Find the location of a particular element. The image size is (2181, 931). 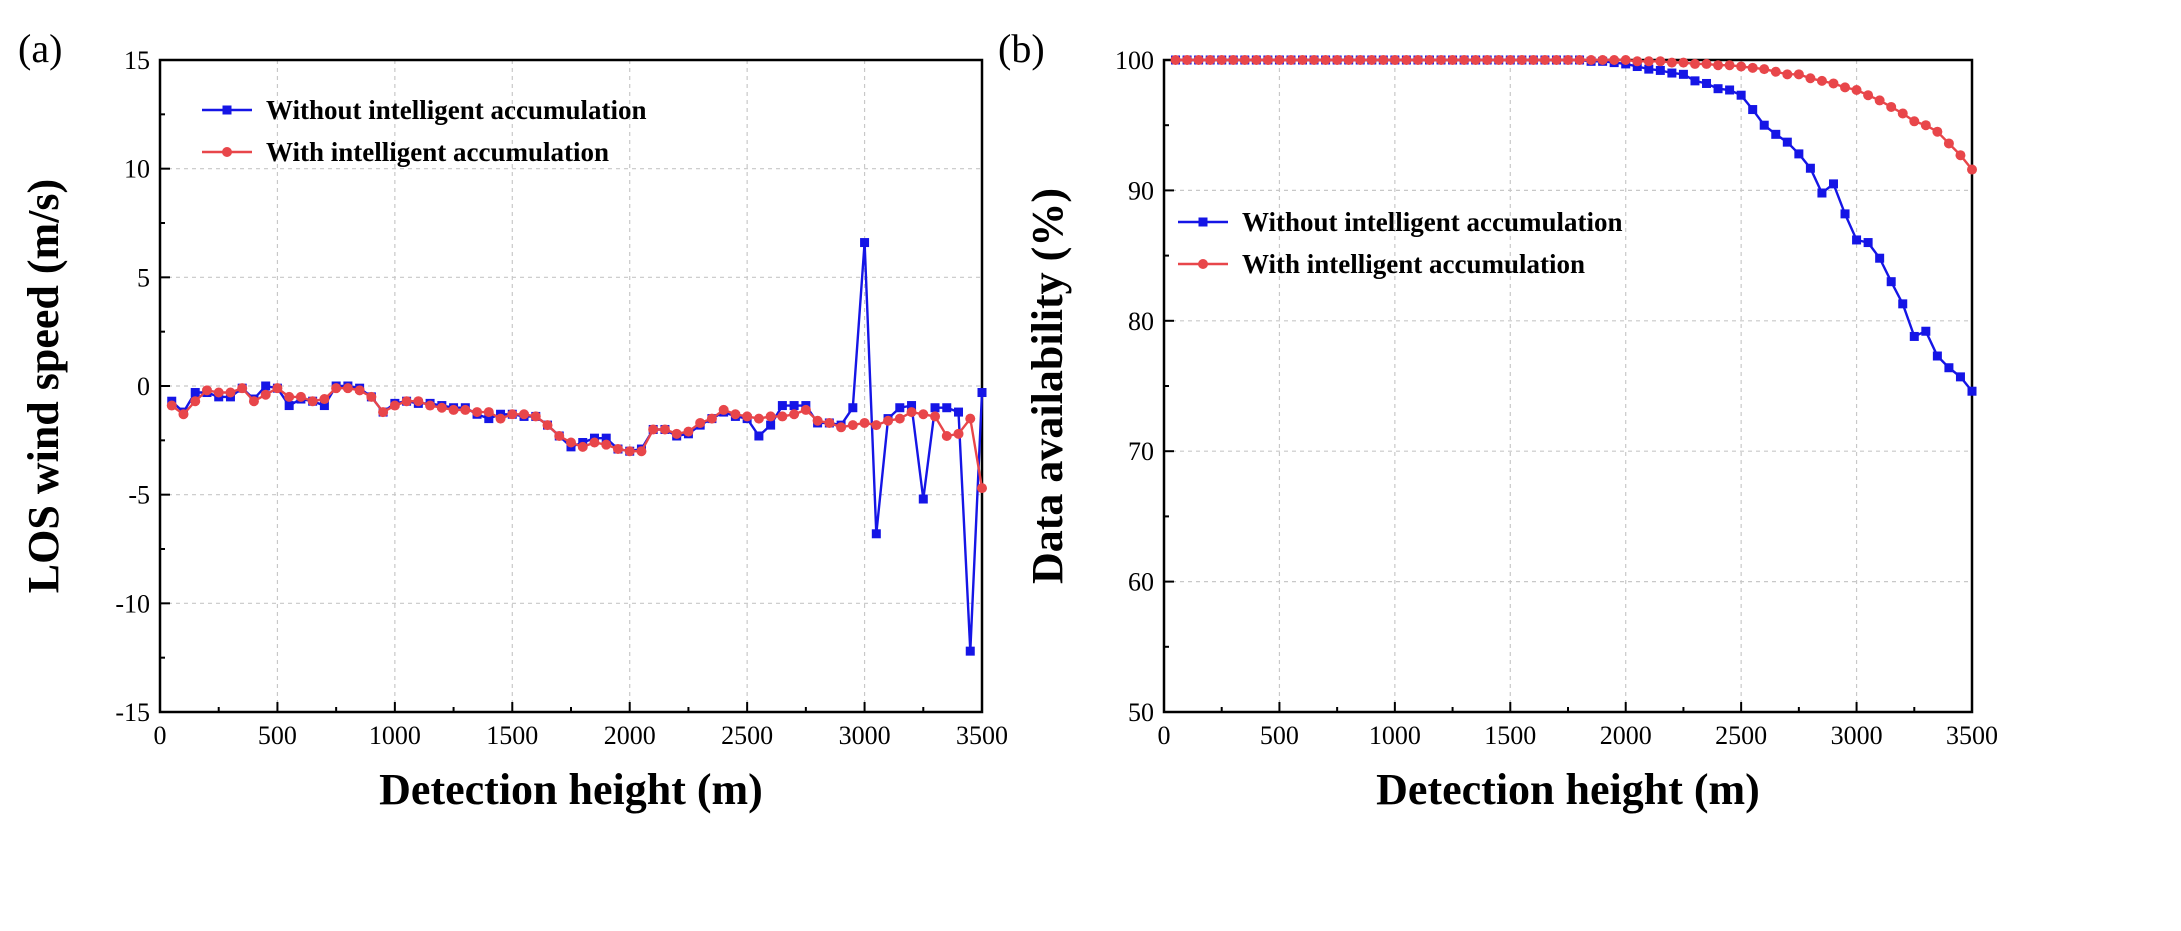

y-tick-label: 0 is located at coordinates (143, 386).